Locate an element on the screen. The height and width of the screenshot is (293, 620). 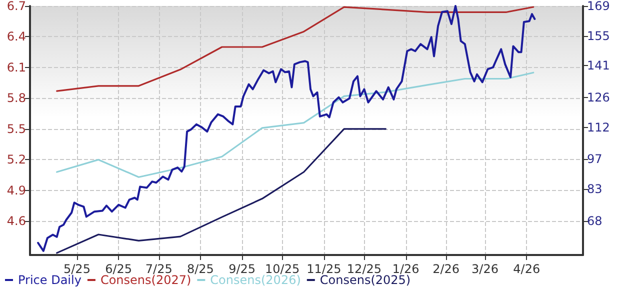
x-tick-label: 1/26 is located at coordinates (406, 269).